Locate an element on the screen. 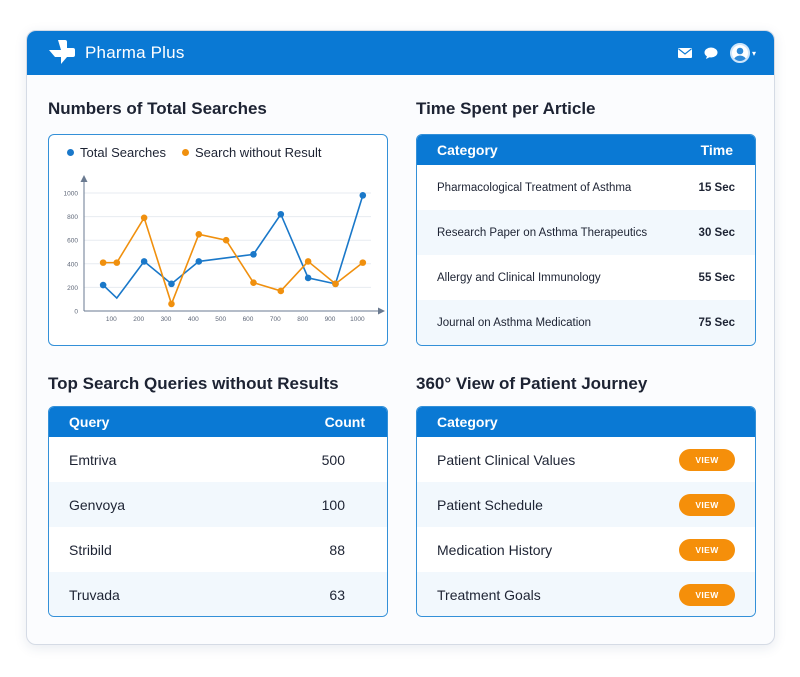  top-bar: Pharma Plus ▾ is located at coordinates (400, 53).